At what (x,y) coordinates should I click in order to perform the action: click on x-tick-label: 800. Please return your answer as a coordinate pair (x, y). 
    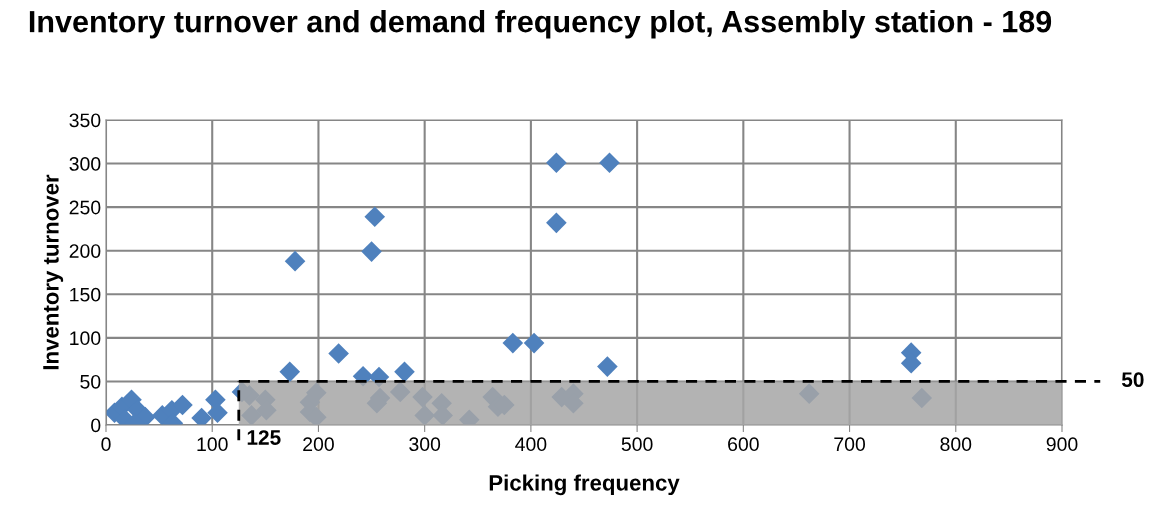
    Looking at the image, I should click on (956, 444).